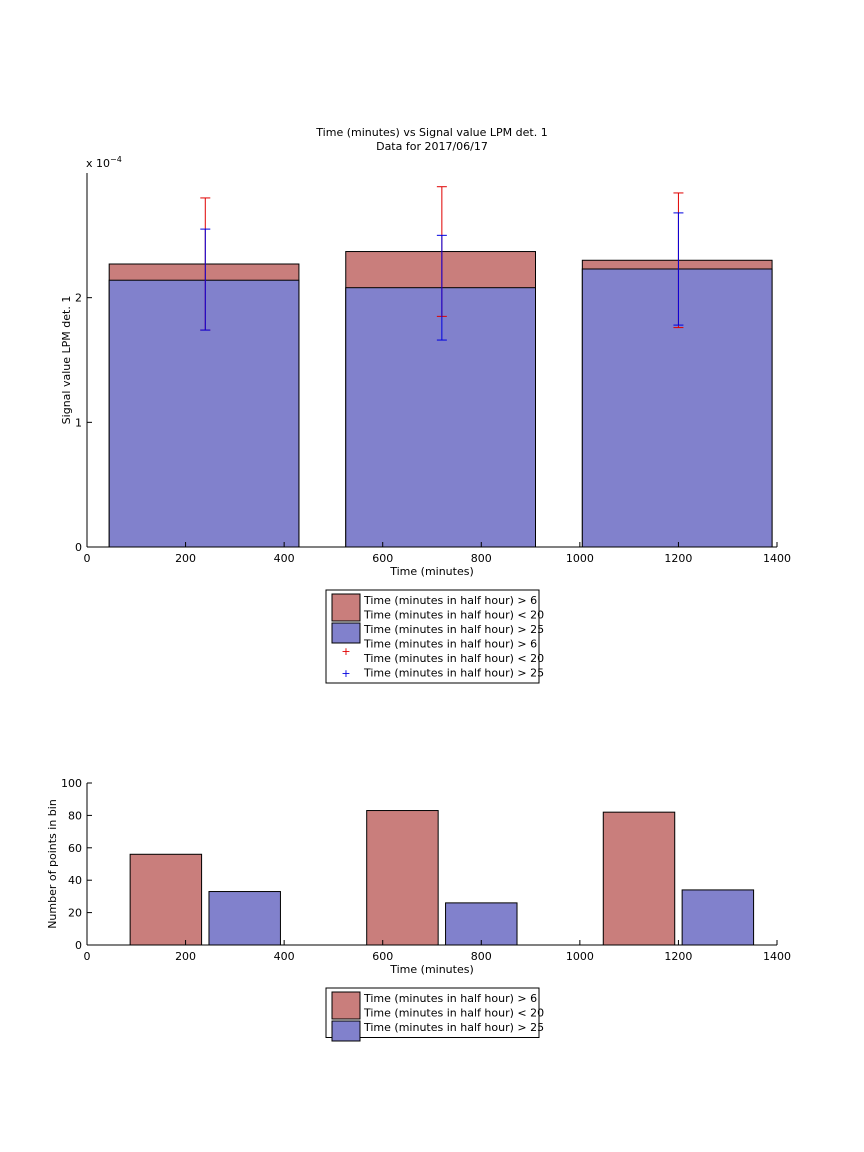  I want to click on chart-subtitle: Data for 2017/06/17, so click(432, 146).